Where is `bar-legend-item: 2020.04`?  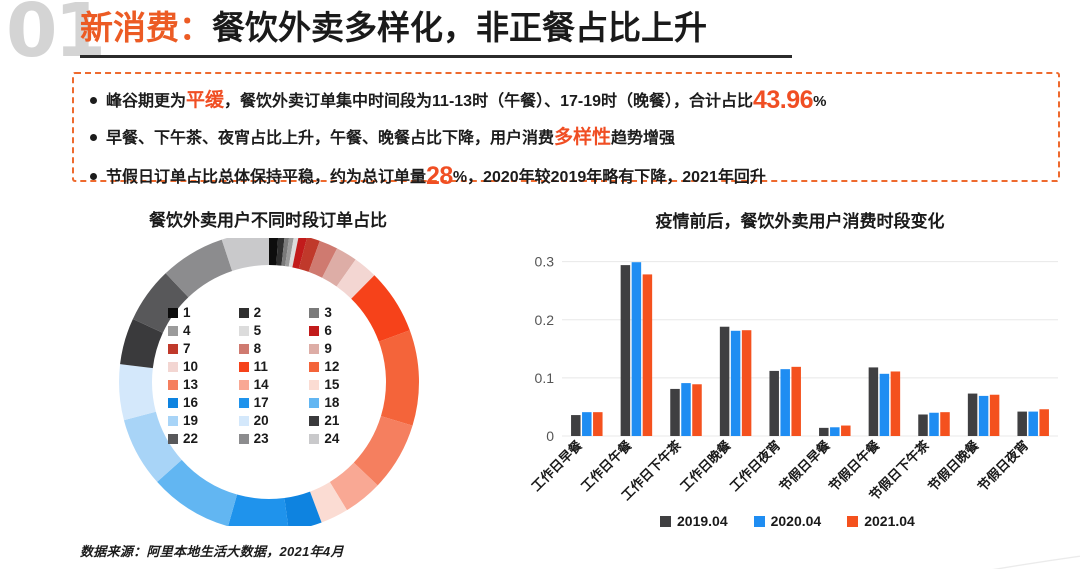 bar-legend-item: 2020.04 is located at coordinates (787, 521).